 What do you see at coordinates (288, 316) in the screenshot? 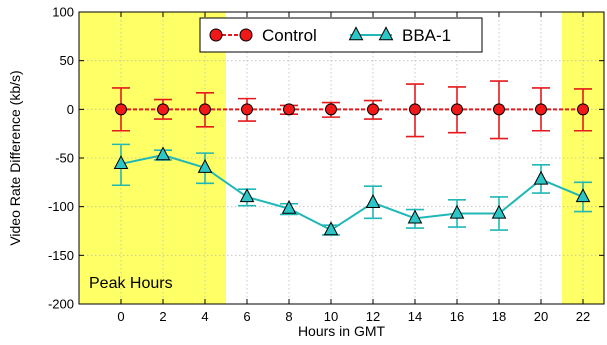
I see `x-tick-label: 8` at bounding box center [288, 316].